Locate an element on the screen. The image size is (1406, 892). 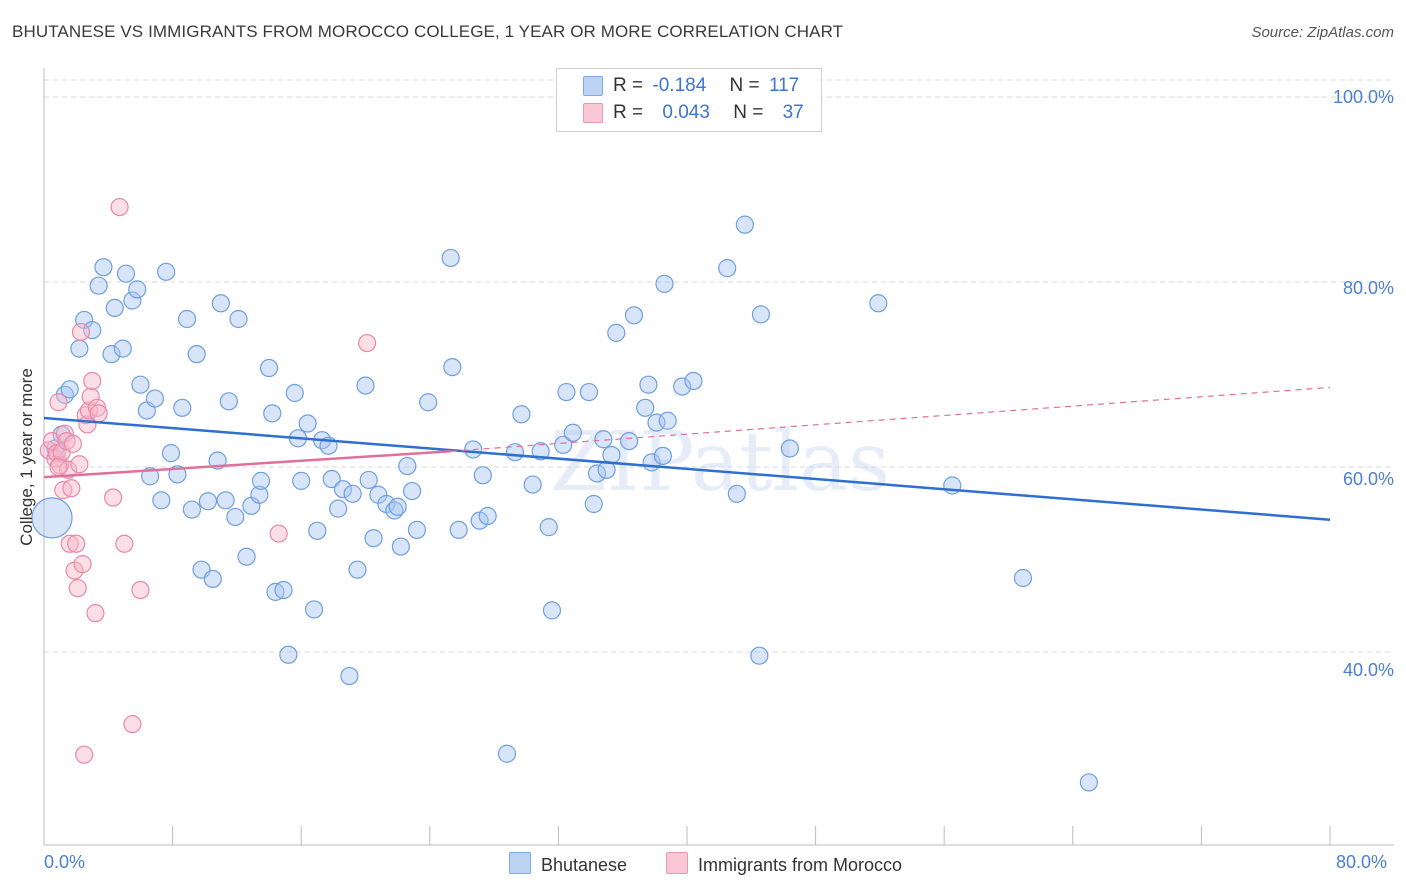
bottom-legend-swatch-blue is located at coordinates (520, 863).